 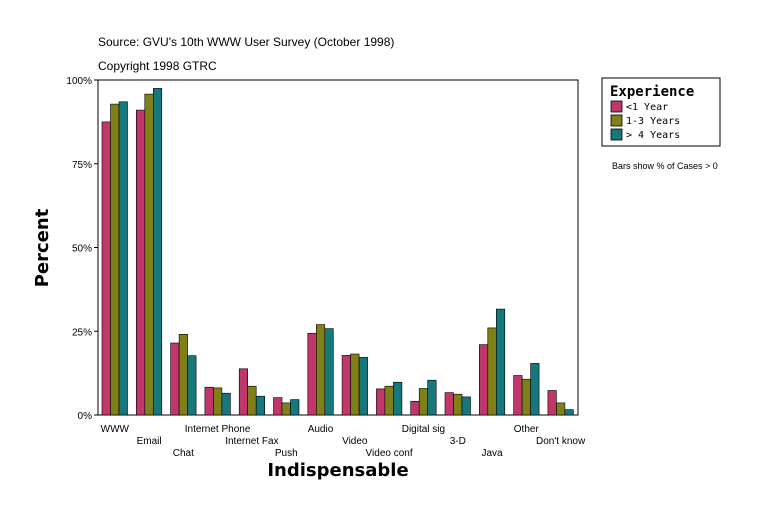 I want to click on y-tick-label: 50%, so click(x=82, y=249).